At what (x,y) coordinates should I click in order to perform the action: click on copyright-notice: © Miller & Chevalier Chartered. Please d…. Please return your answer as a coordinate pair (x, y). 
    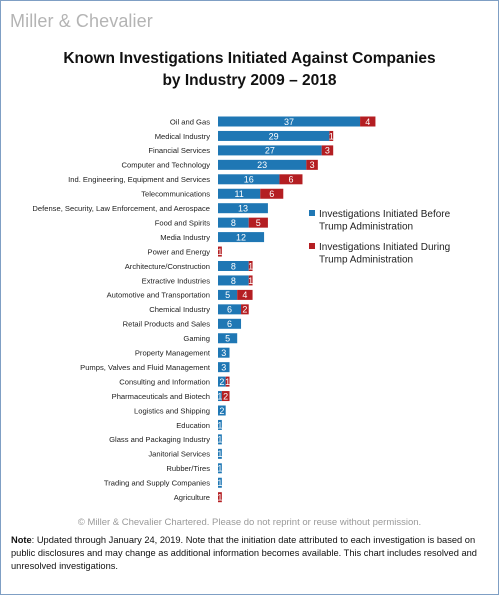
    Looking at the image, I should click on (249, 522).